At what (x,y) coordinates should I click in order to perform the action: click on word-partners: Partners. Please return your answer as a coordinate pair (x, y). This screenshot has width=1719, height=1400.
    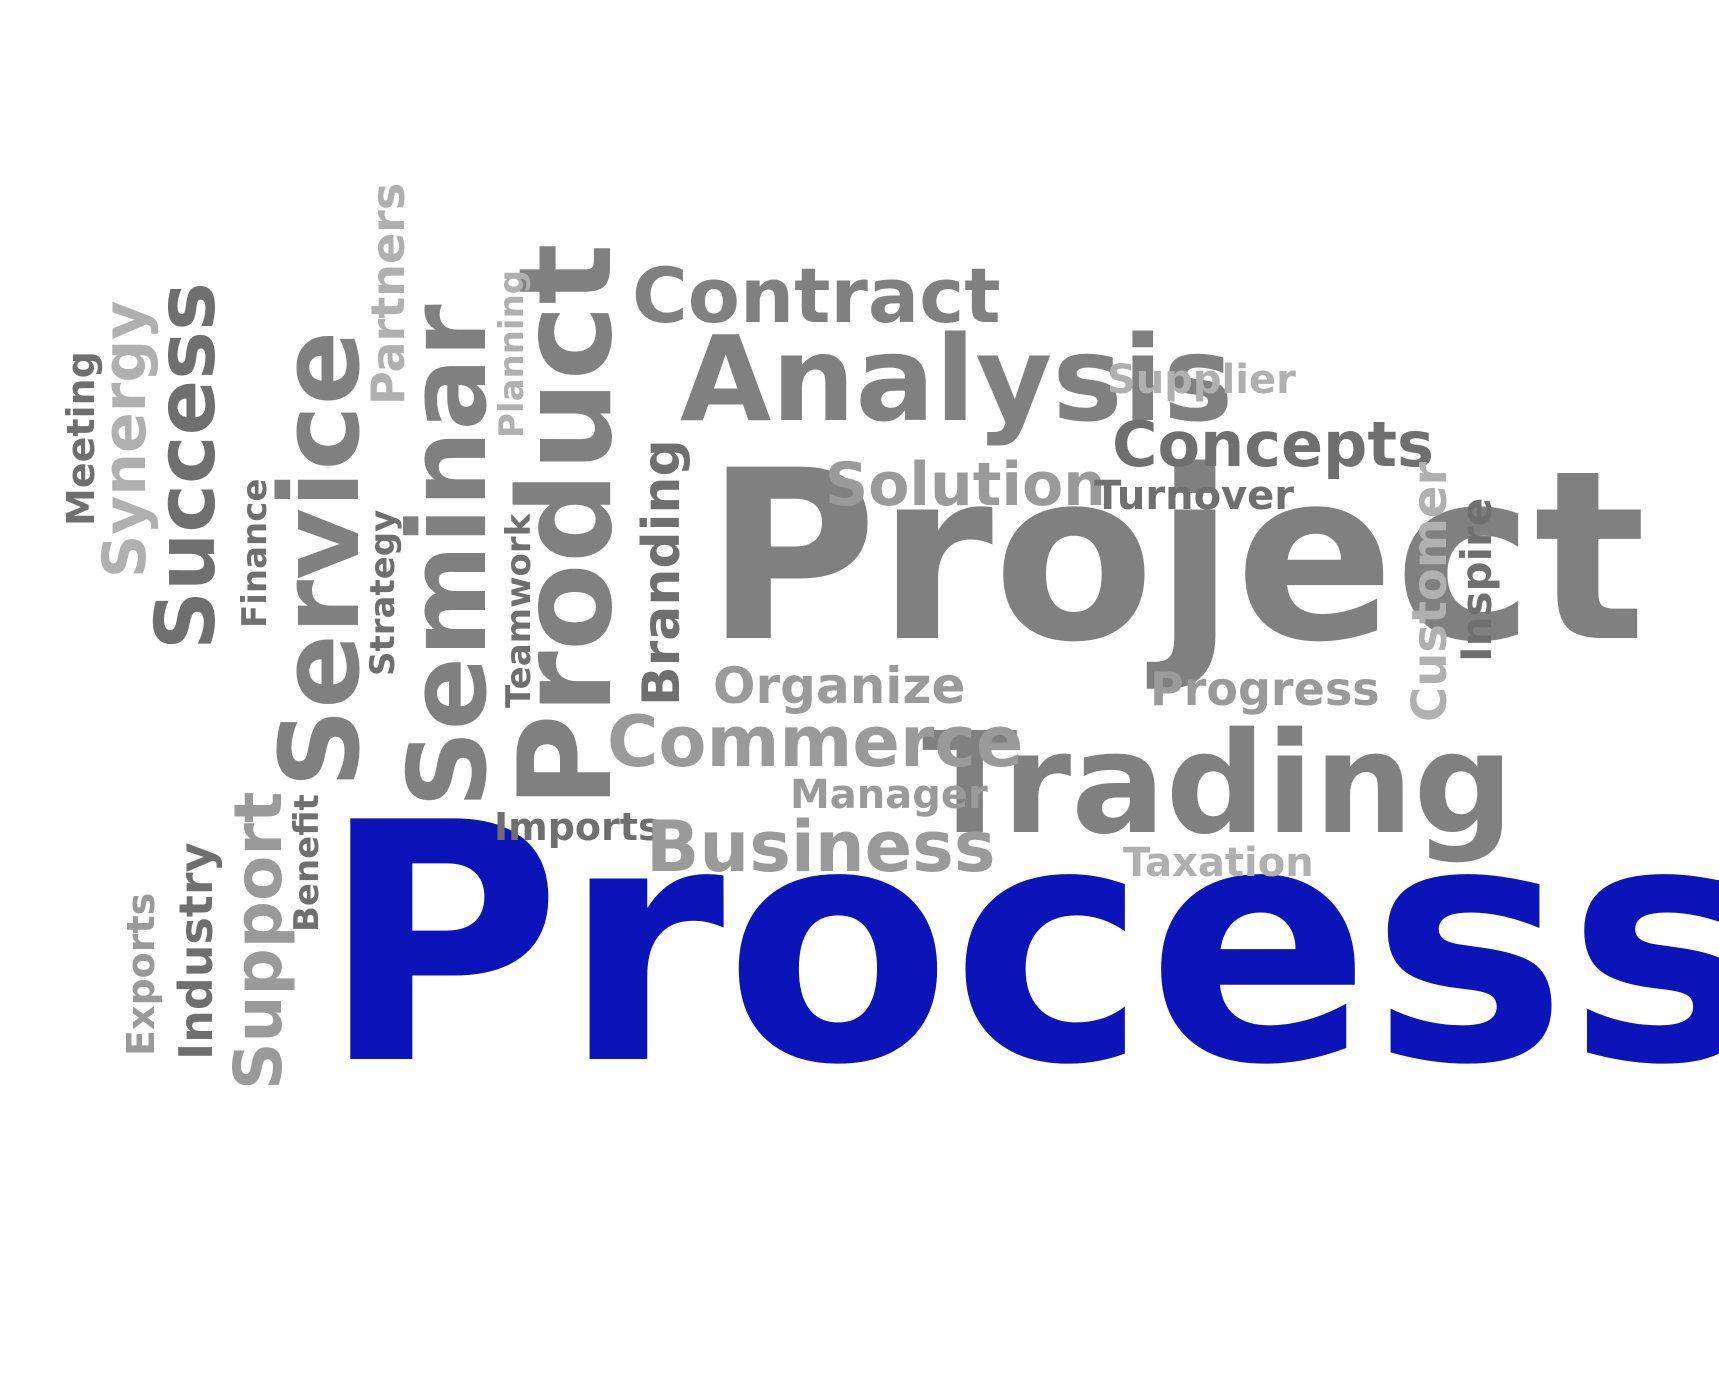
    Looking at the image, I should click on (388, 293).